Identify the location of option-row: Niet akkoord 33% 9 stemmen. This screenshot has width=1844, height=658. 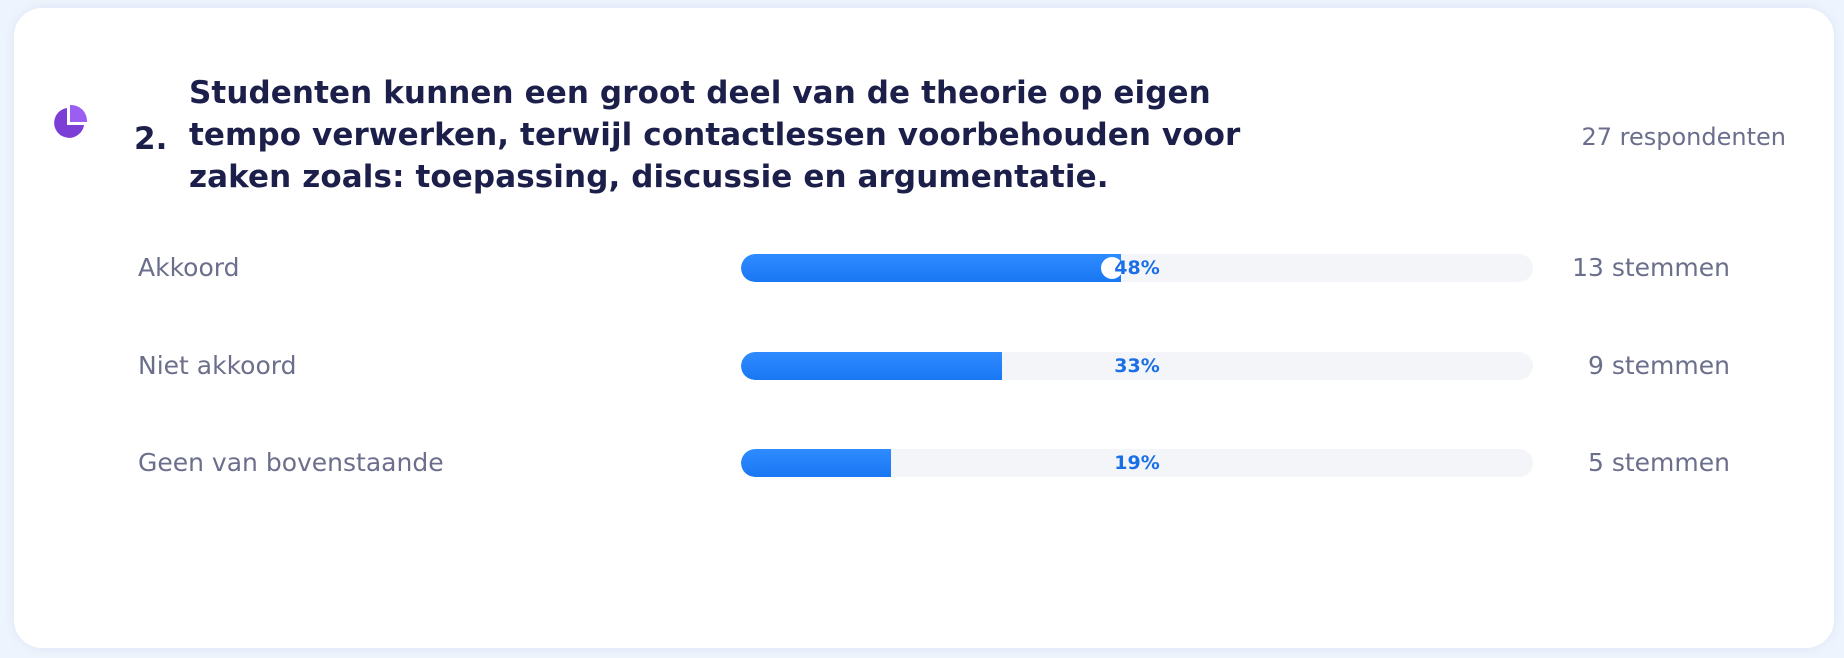
(924, 366).